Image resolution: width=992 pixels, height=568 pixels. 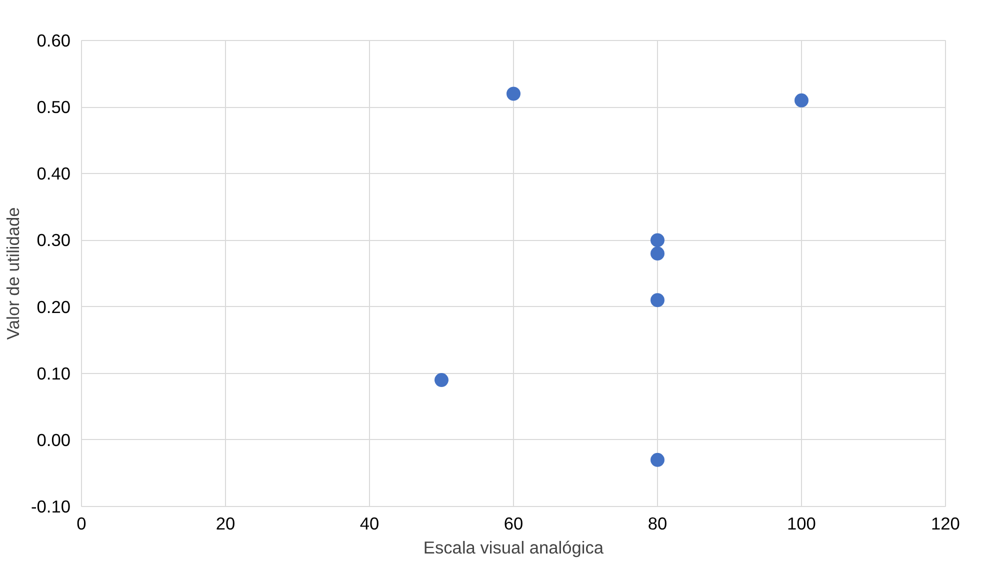 What do you see at coordinates (53, 40) in the screenshot?
I see `y-tick-label: 0.60` at bounding box center [53, 40].